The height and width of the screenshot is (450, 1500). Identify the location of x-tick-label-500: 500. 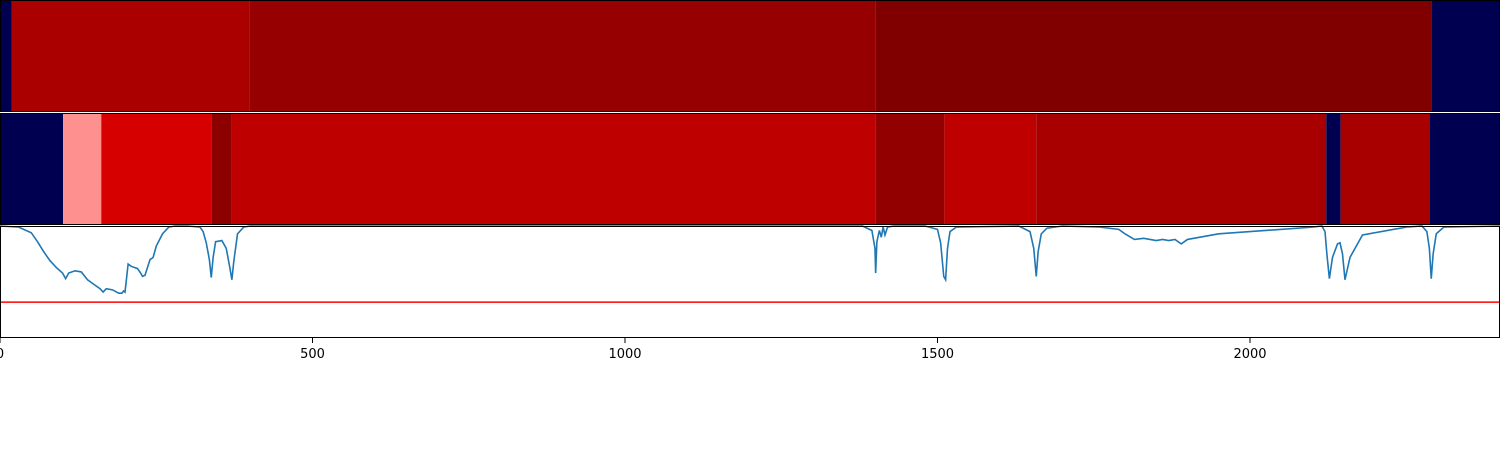
(312, 354).